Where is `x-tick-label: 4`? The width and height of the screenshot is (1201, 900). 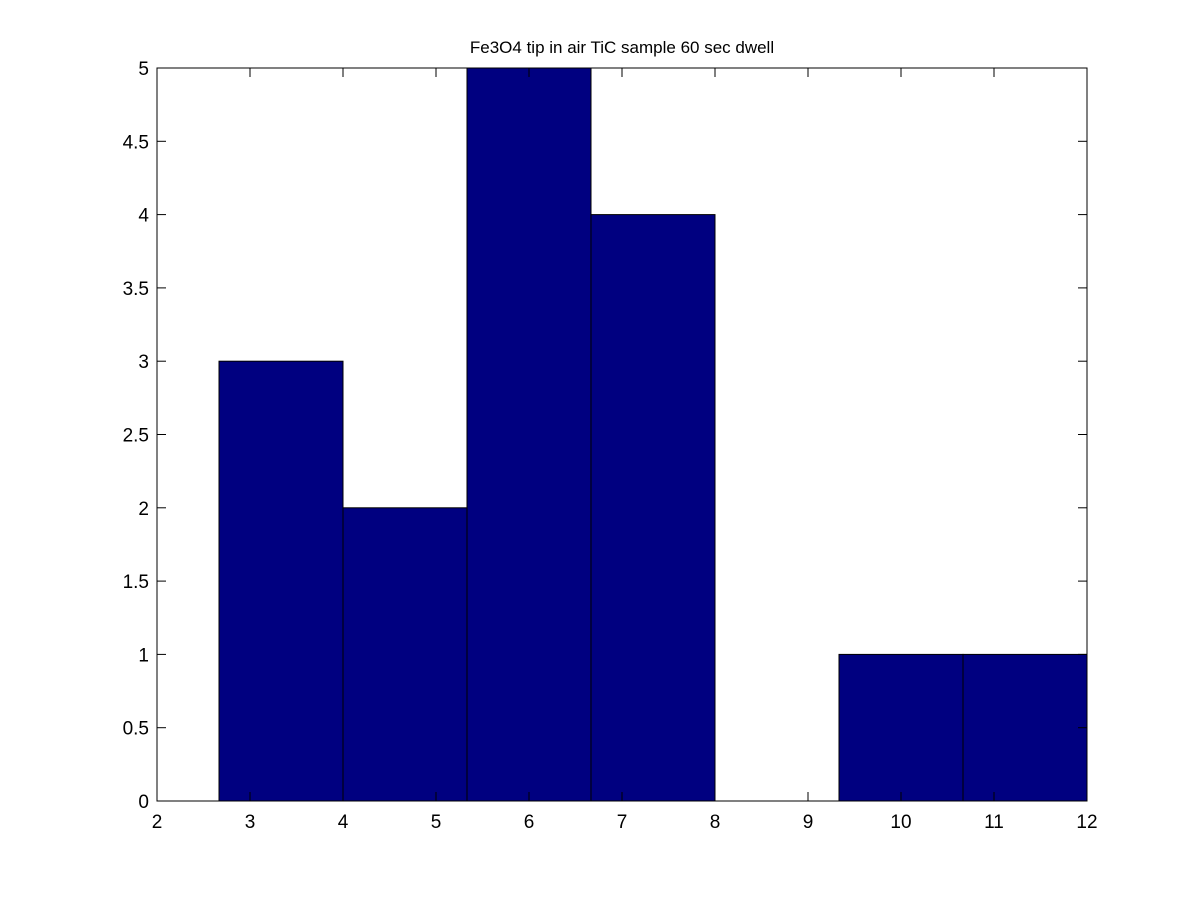 x-tick-label: 4 is located at coordinates (343, 822).